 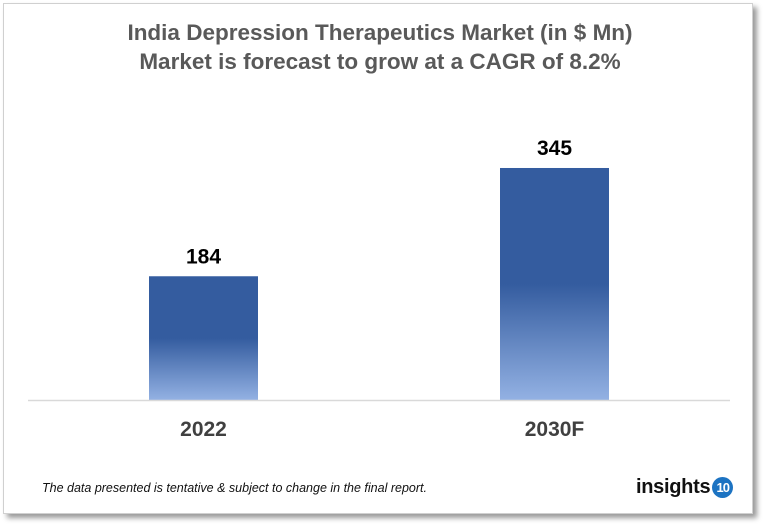 I want to click on data-label: 345, so click(x=554, y=148).